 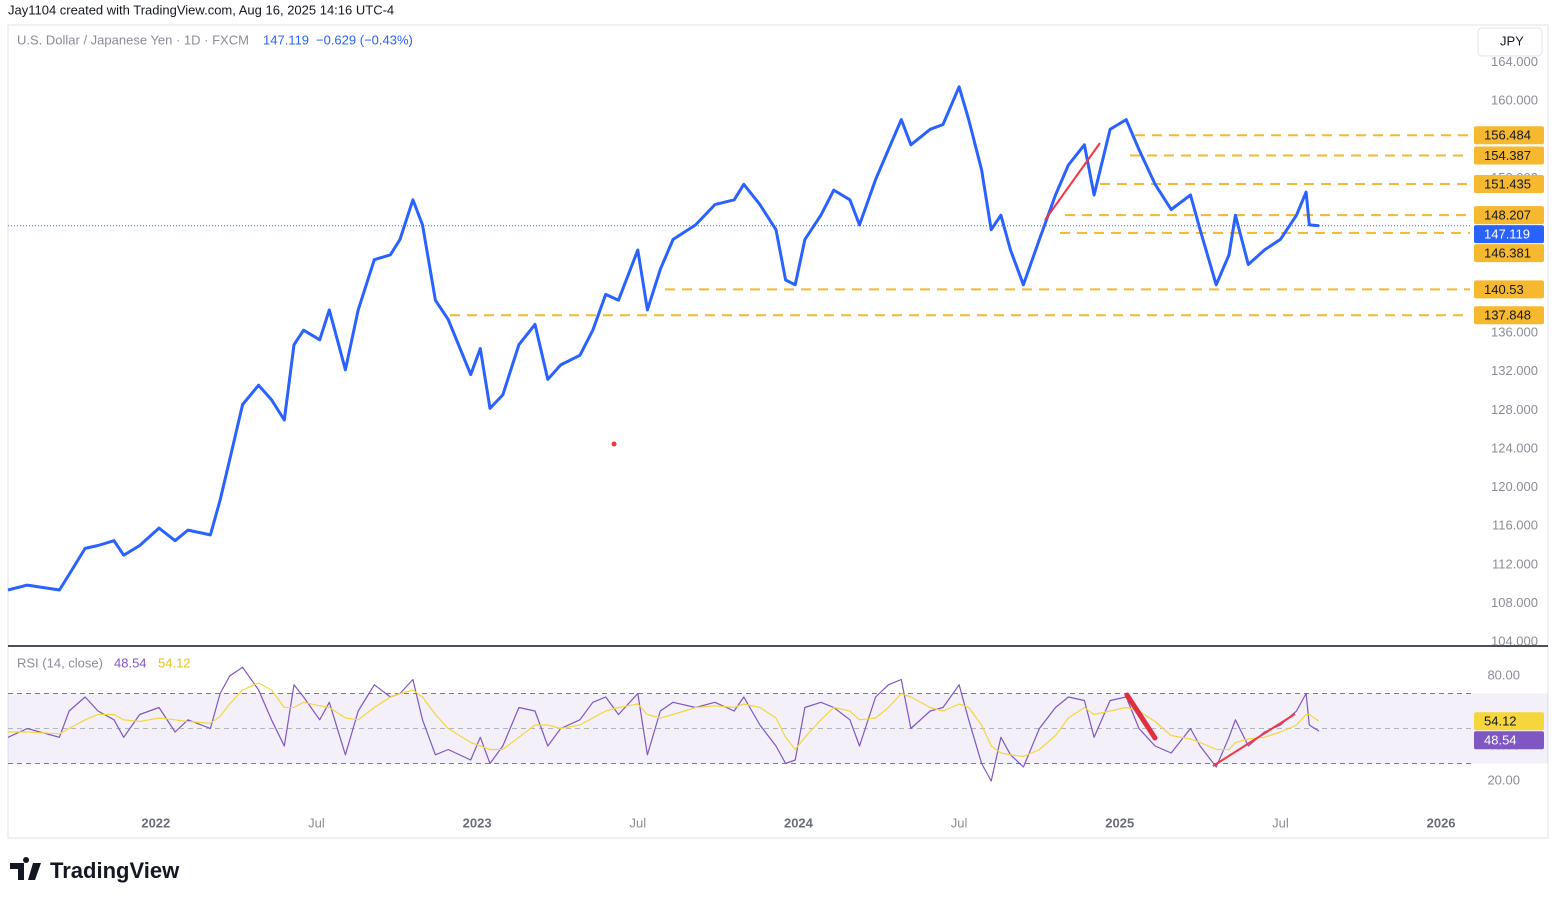 I want to click on y-tick-label: 160.000, so click(x=1514, y=100).